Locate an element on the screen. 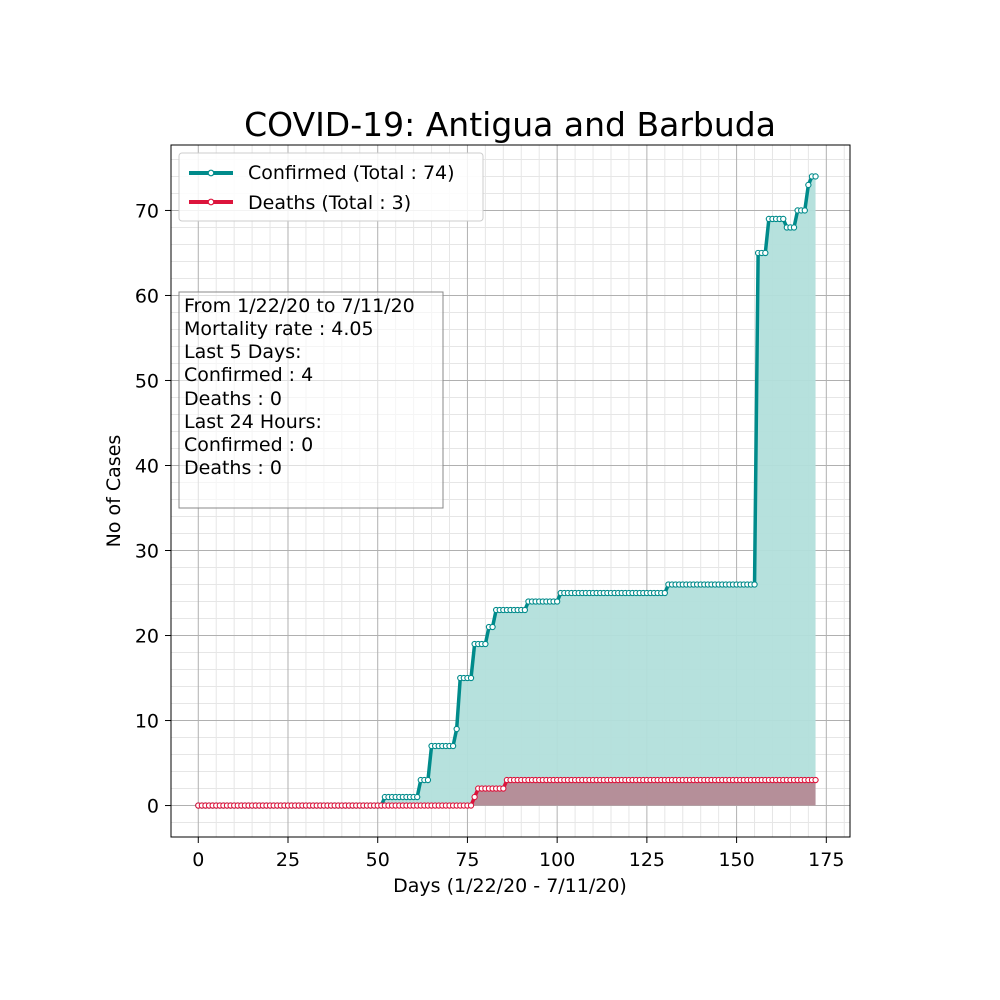 Image resolution: width=1000 pixels, height=1000 pixels. x-tick-label: 50 is located at coordinates (378, 860).